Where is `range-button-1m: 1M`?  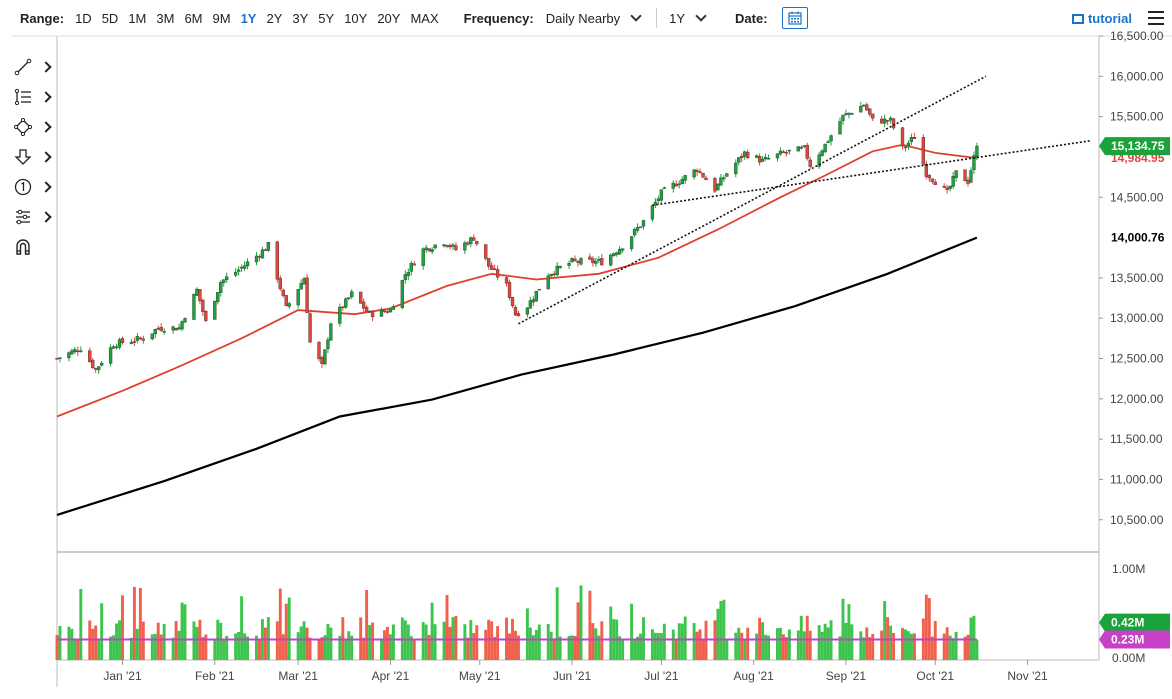
range-button-1m: 1M is located at coordinates (137, 18).